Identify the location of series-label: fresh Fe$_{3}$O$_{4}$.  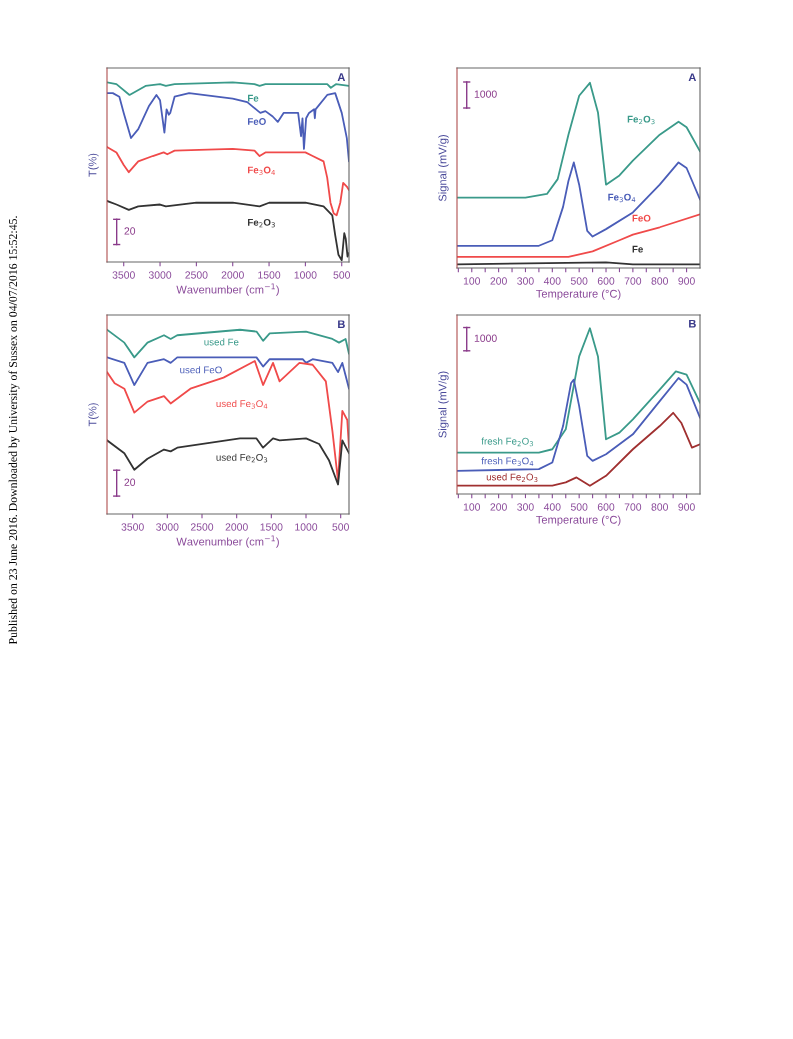
(507, 461).